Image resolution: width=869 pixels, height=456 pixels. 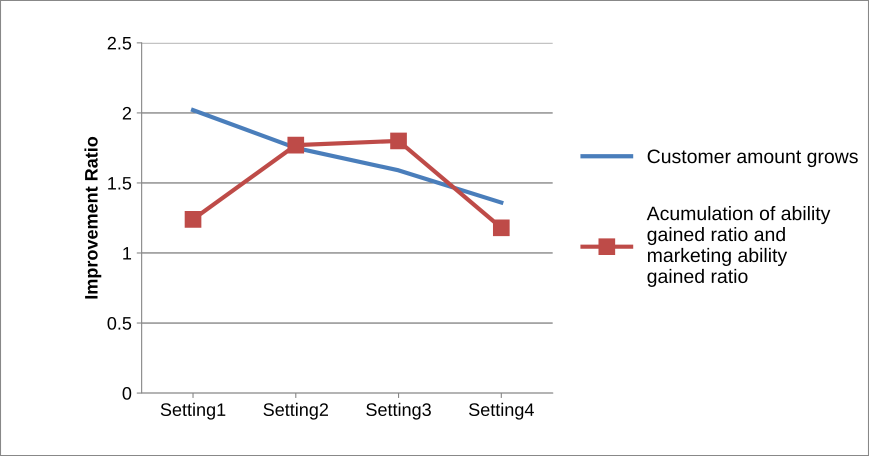 I want to click on y-tick-label: 0.5, so click(x=120, y=323).